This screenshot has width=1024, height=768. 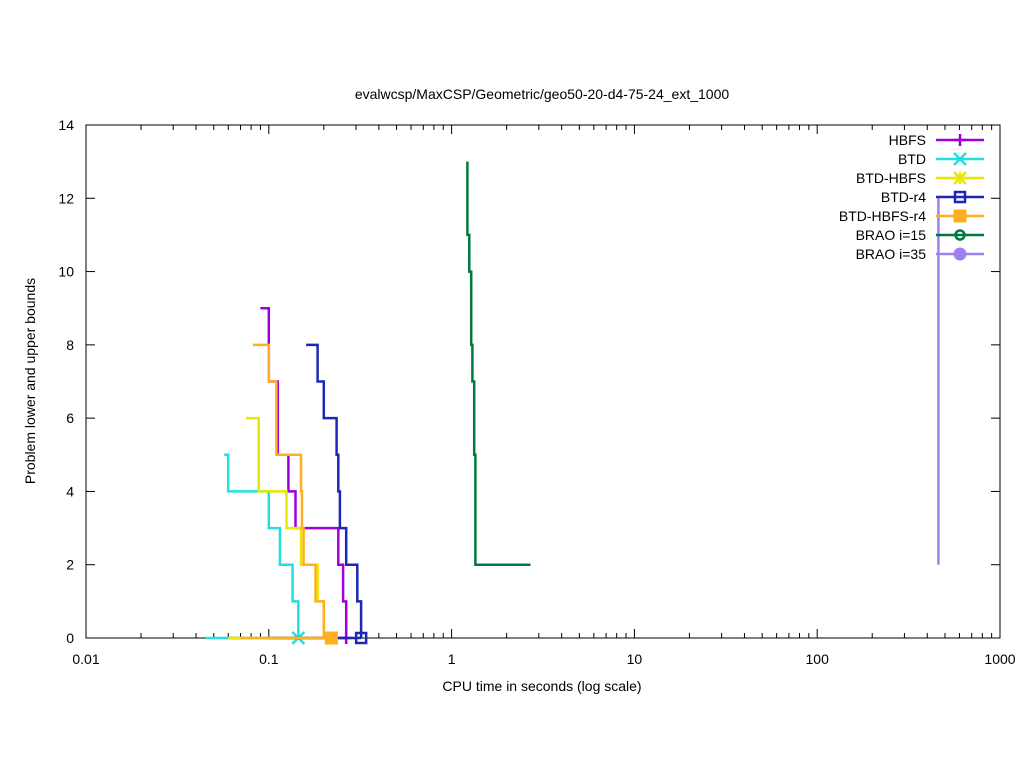 What do you see at coordinates (85, 659) in the screenshot?
I see `x-tick-label: 0.01` at bounding box center [85, 659].